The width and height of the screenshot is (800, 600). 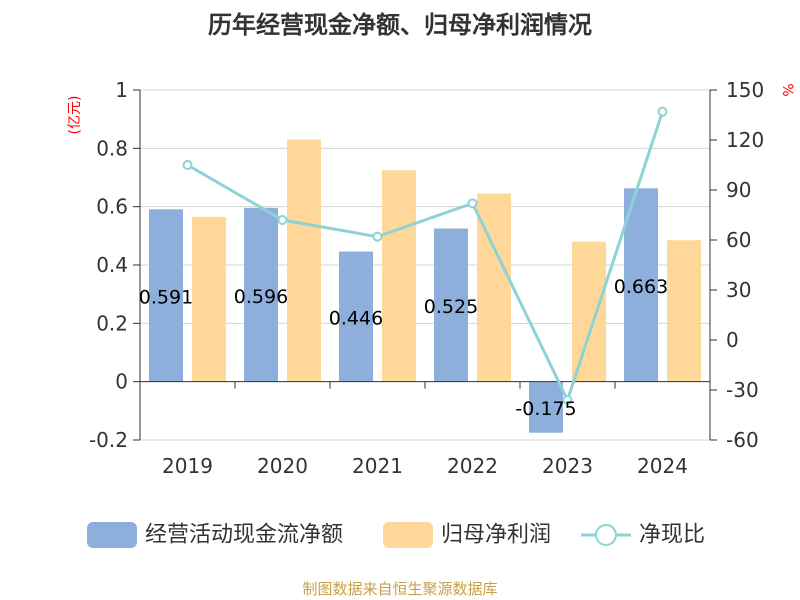 I want to click on bar-value-label: 0.525, so click(x=451, y=307).